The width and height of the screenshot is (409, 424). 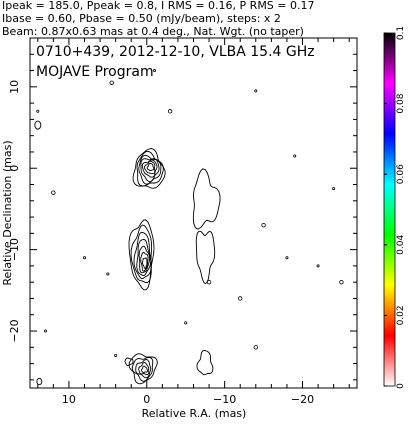 I want to click on y-axis-label: Relative Declination (mas), so click(x=7, y=212).